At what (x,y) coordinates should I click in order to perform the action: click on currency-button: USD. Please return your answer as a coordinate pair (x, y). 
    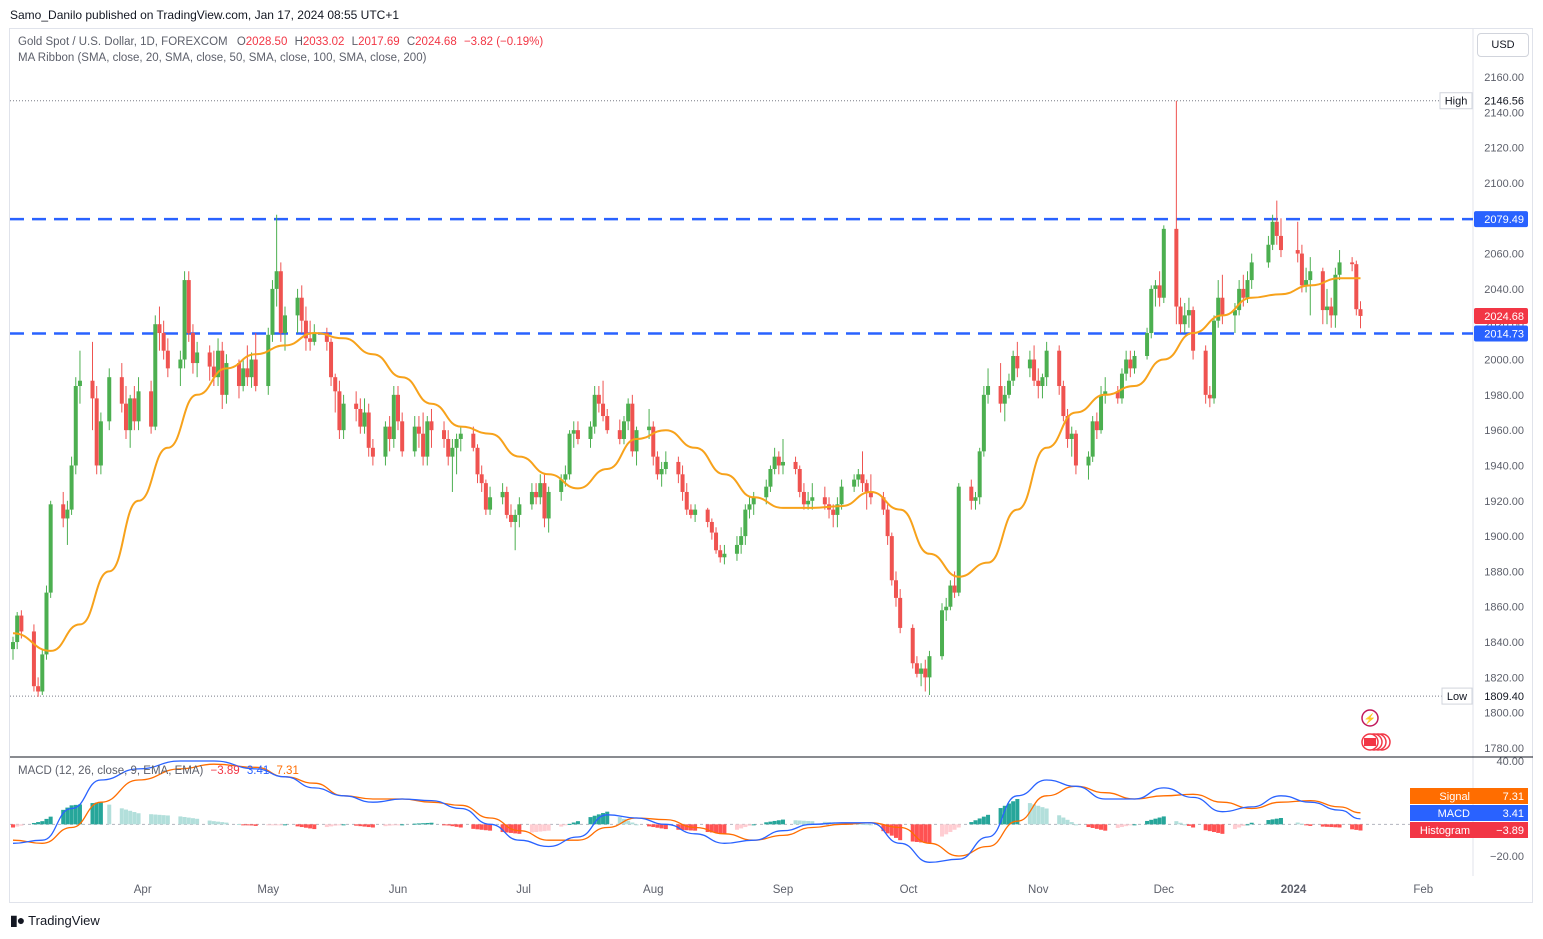
    Looking at the image, I should click on (1503, 45).